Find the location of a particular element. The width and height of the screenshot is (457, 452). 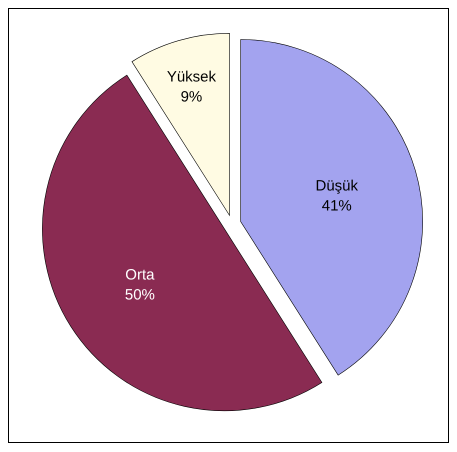

data-label: 9% is located at coordinates (191, 97).